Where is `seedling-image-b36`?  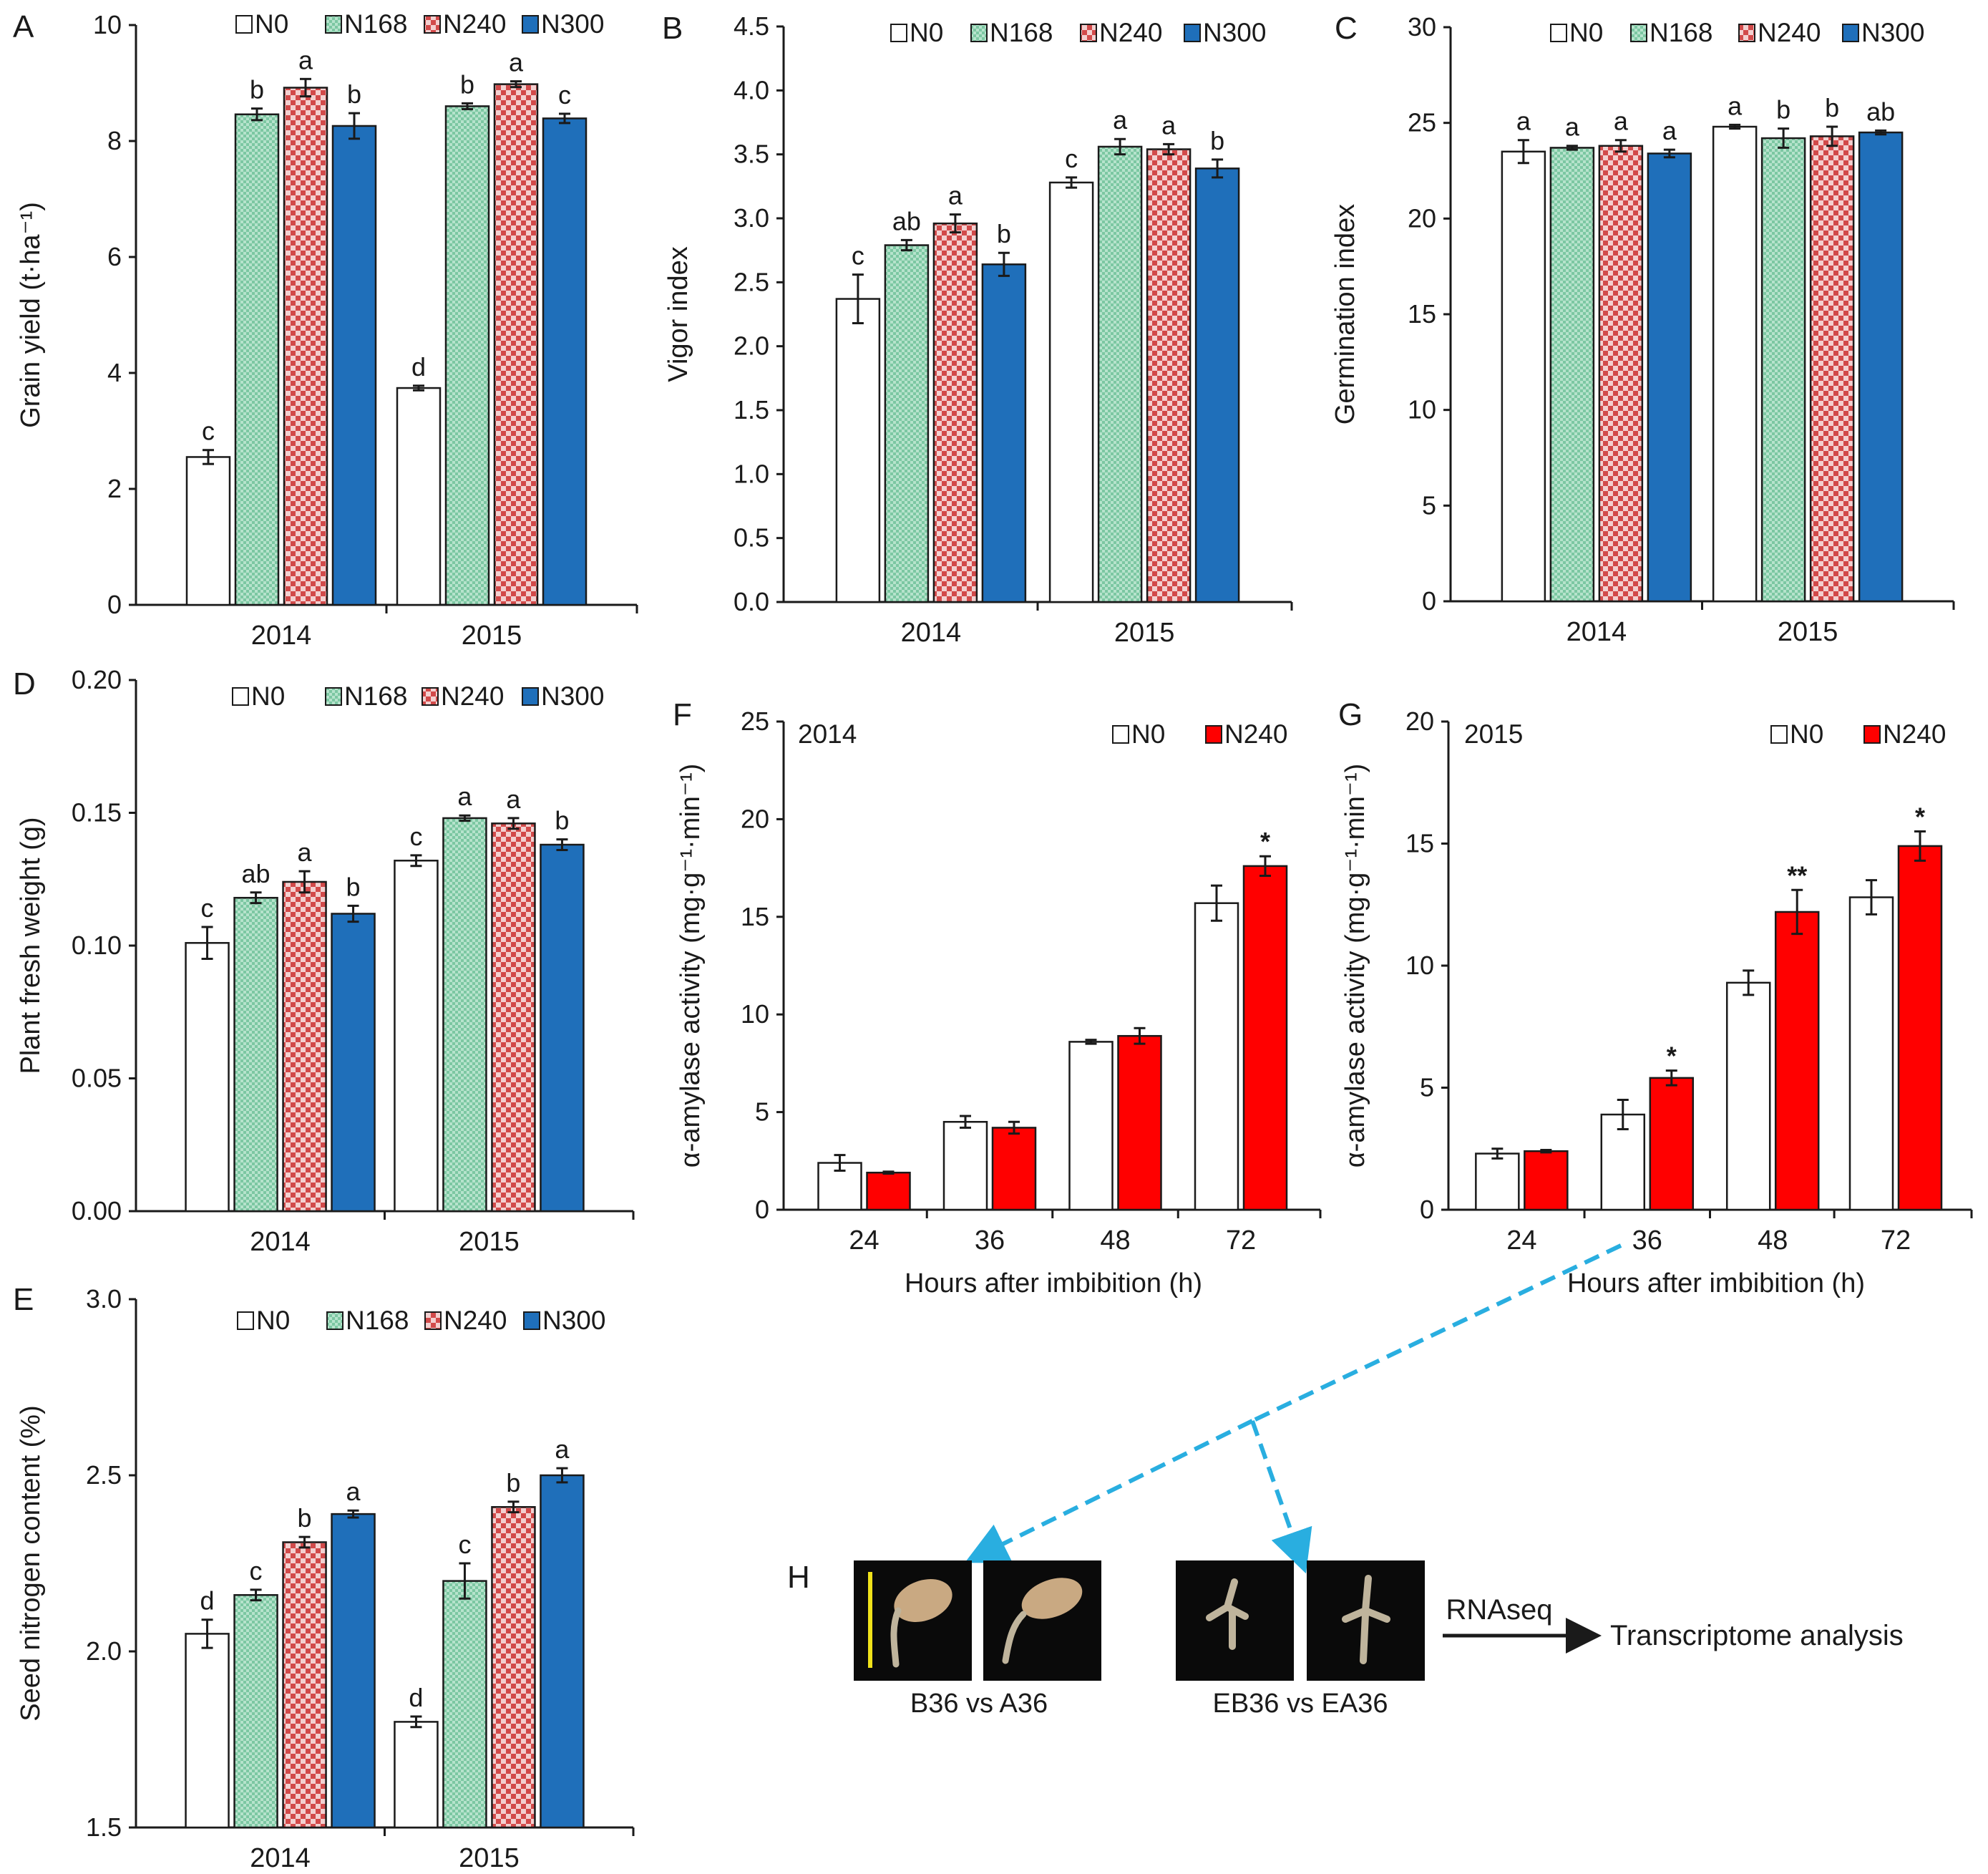
seedling-image-b36 is located at coordinates (913, 1620).